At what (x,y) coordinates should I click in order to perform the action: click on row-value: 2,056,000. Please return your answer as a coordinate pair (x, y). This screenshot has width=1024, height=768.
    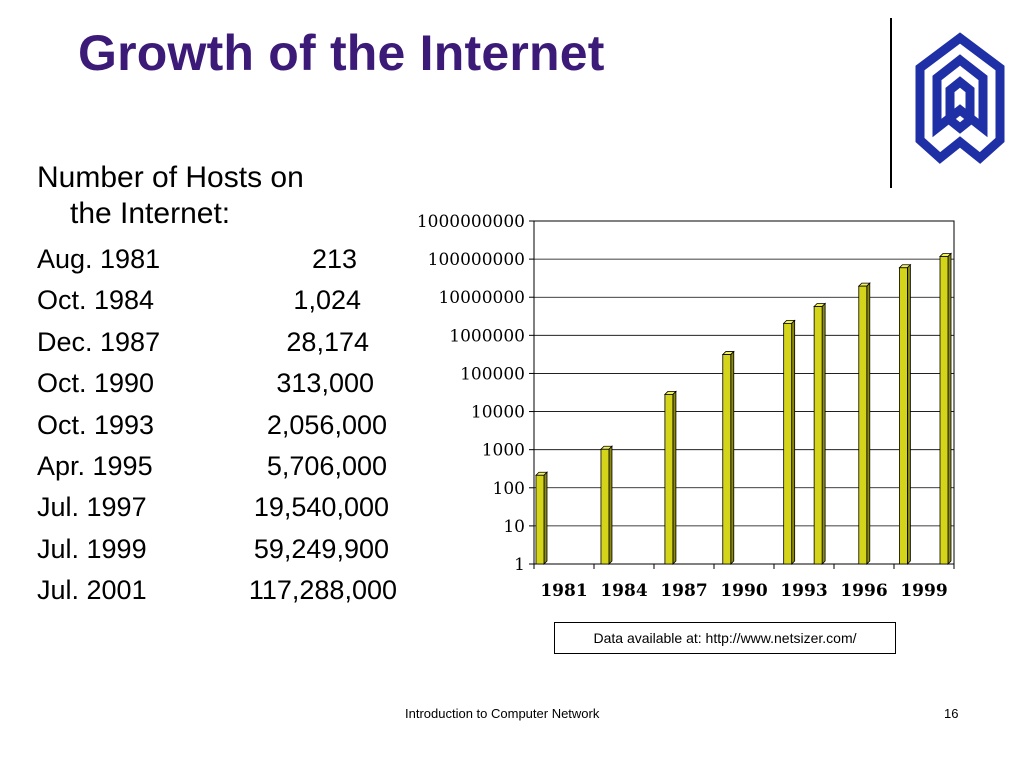
    Looking at the image, I should click on (326, 424).